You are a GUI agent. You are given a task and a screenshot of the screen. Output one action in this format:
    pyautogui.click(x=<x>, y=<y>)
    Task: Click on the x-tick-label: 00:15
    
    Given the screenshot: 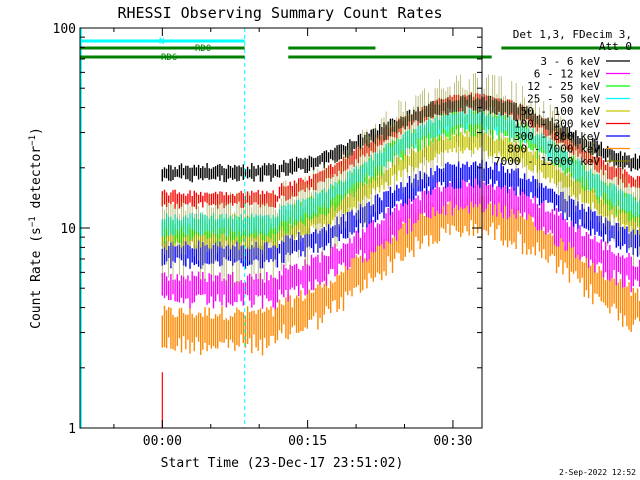 What is the action you would take?
    pyautogui.click(x=307, y=441)
    